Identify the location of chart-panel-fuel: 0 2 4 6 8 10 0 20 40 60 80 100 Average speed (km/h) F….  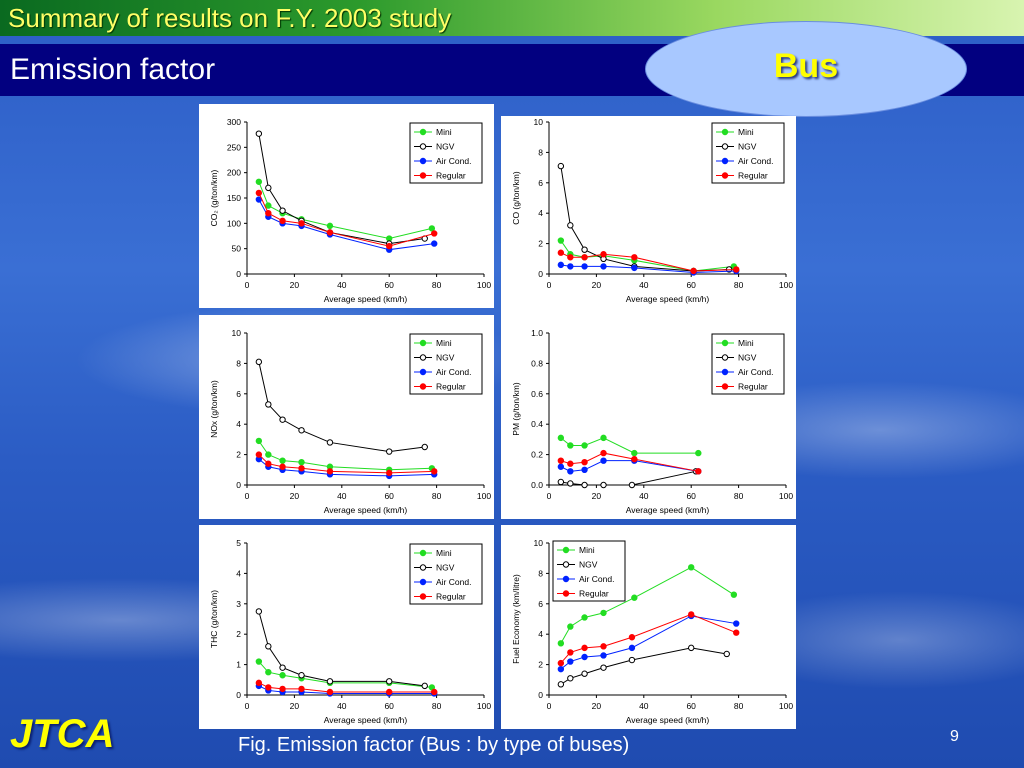
(648, 627).